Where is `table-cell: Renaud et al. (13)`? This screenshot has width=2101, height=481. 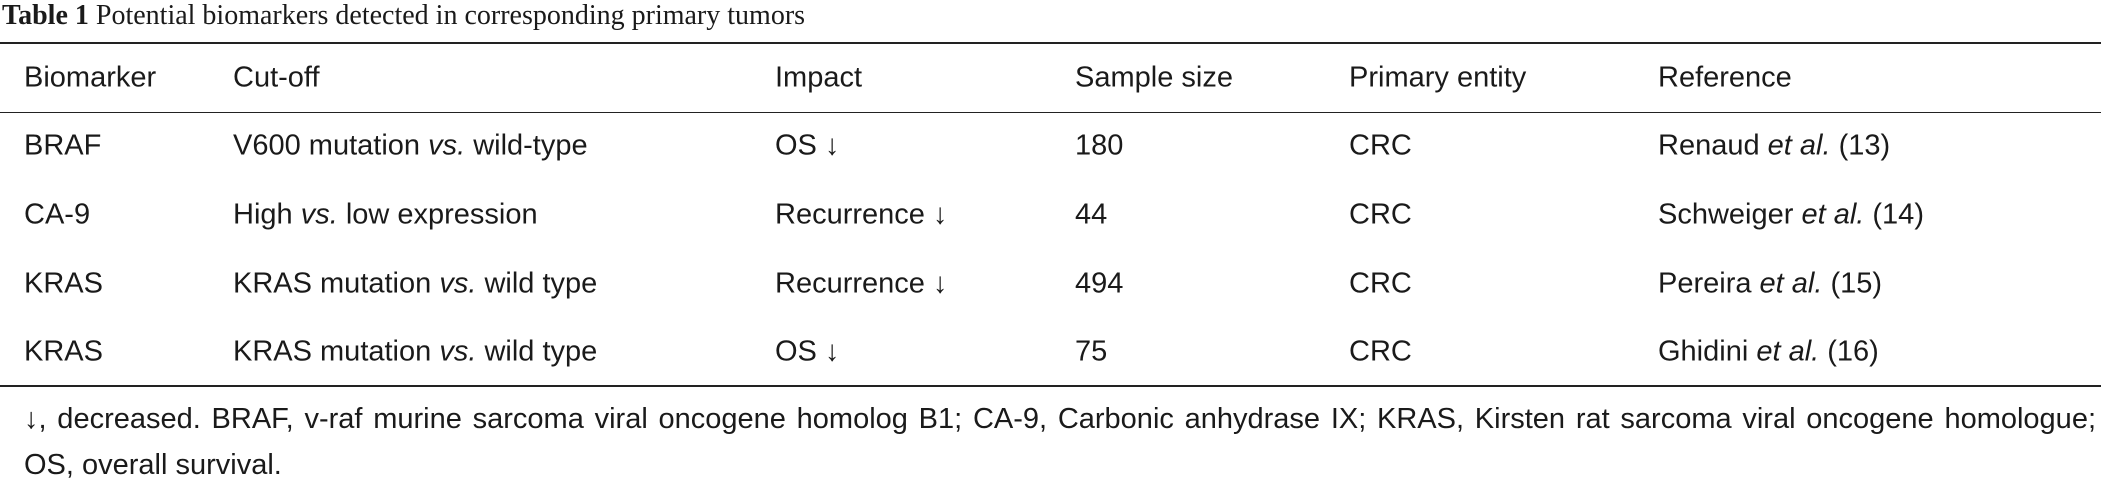 table-cell: Renaud et al. (13) is located at coordinates (1774, 146).